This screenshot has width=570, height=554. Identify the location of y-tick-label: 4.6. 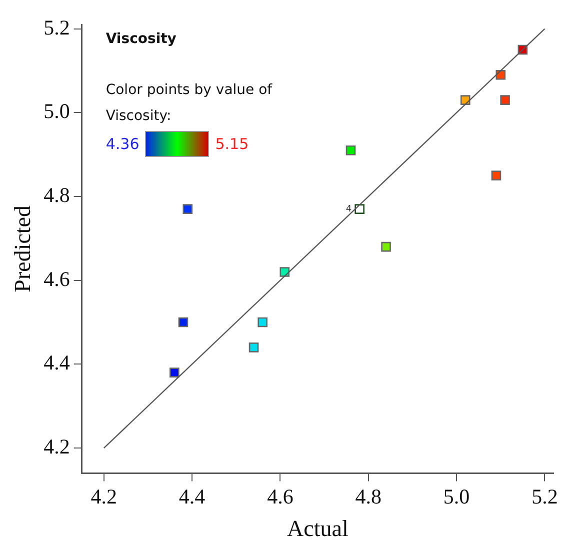
(57, 278).